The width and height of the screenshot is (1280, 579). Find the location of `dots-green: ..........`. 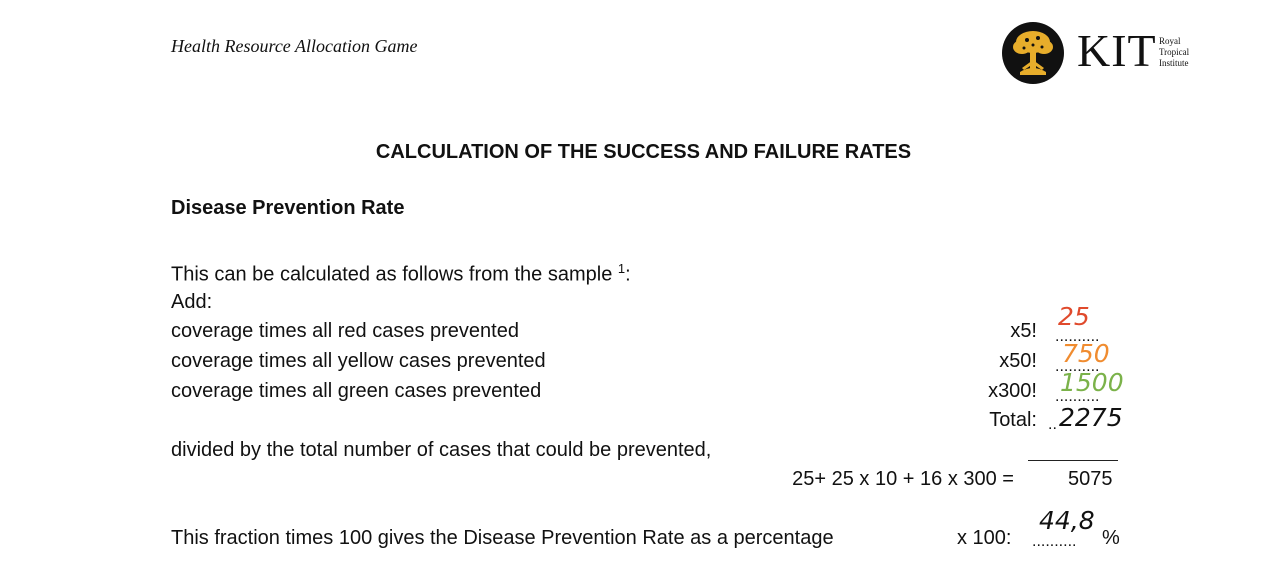

dots-green: .......... is located at coordinates (1077, 396).